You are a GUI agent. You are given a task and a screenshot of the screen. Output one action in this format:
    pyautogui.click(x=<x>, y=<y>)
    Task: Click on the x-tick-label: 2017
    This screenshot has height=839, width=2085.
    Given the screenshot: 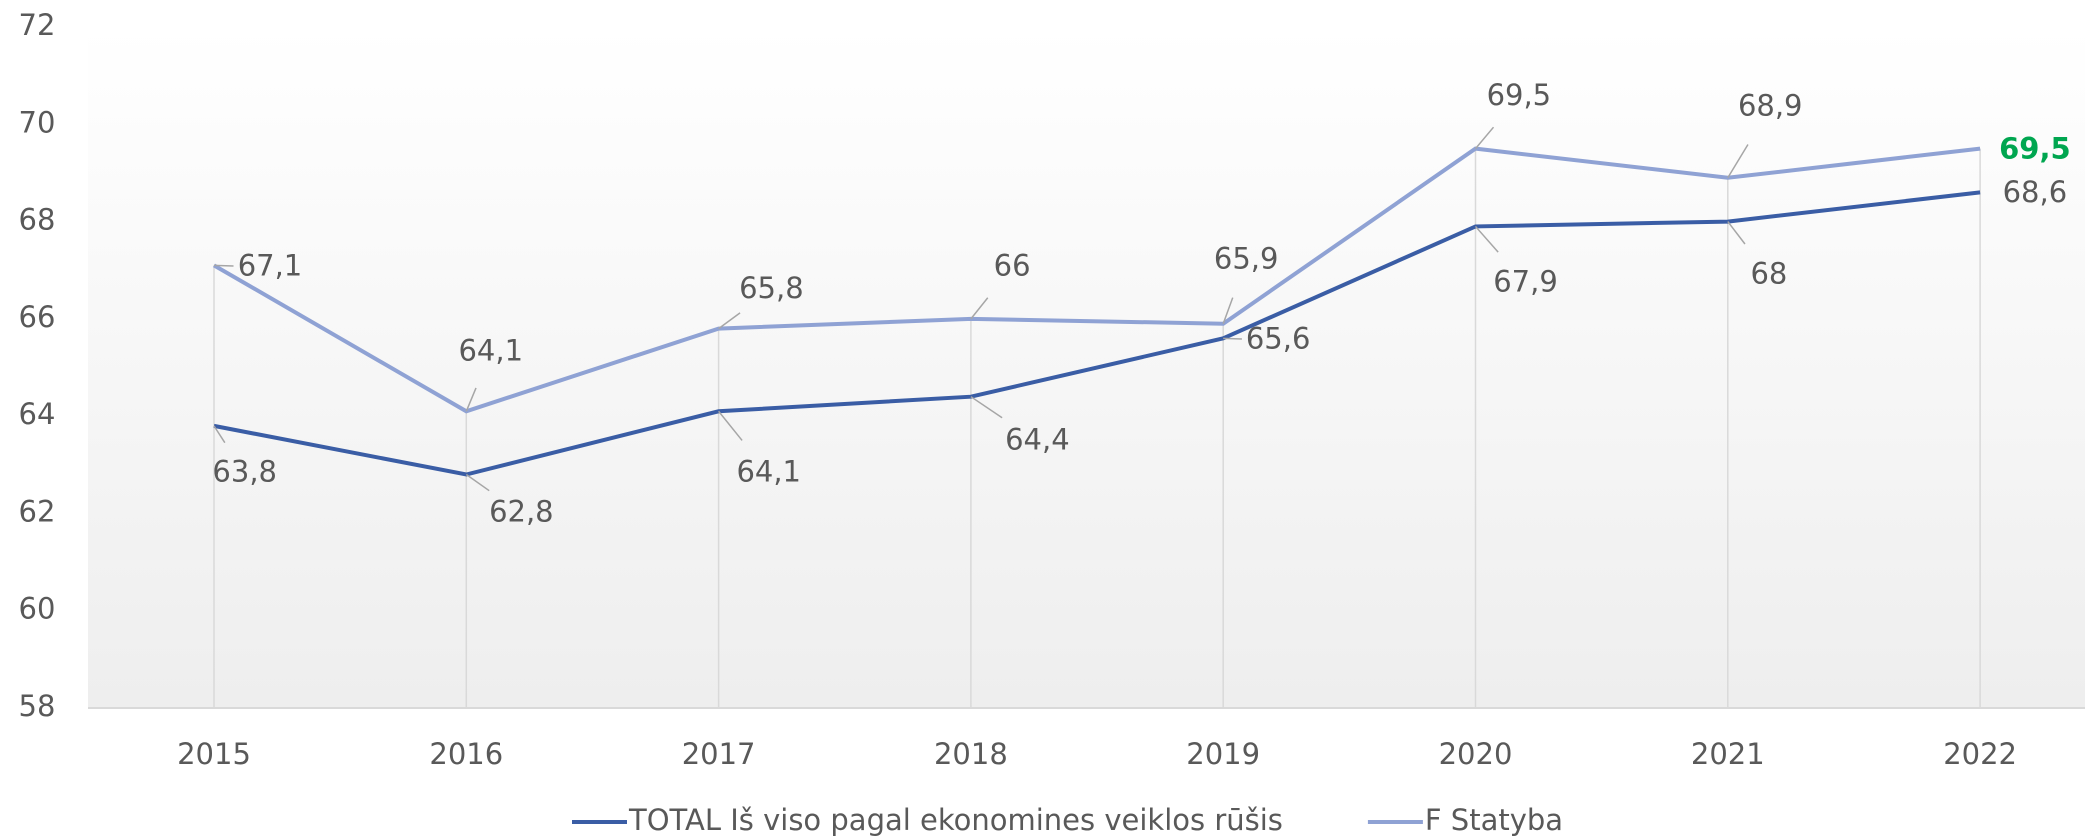 What is the action you would take?
    pyautogui.click(x=719, y=754)
    